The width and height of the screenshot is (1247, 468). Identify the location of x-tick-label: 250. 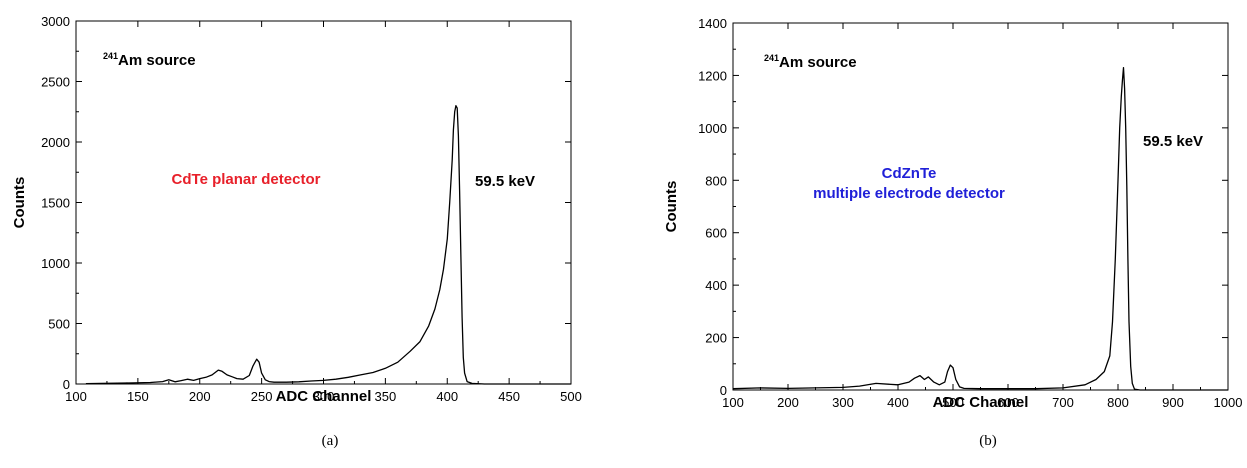
(262, 396).